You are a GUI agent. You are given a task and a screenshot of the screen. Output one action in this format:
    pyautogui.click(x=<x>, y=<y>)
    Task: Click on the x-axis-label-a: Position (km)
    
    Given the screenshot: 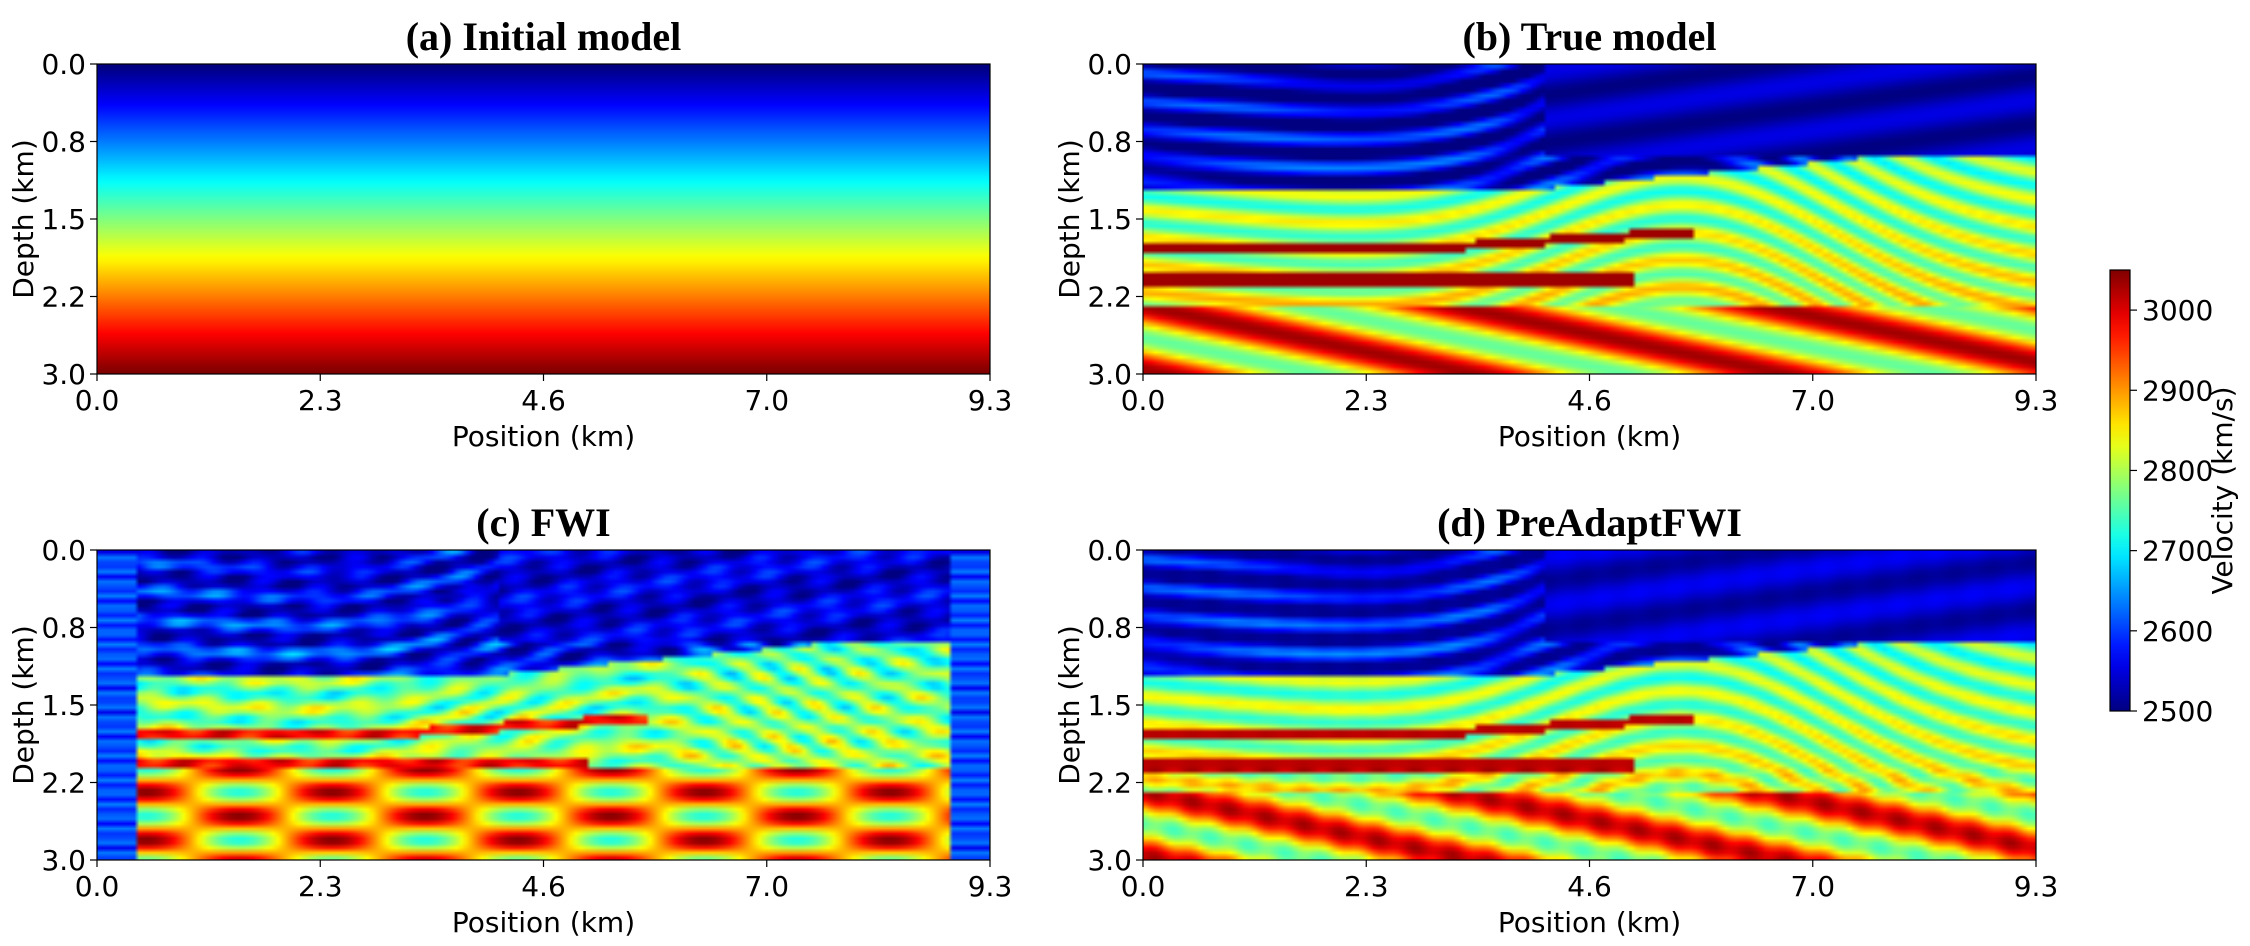 What is the action you would take?
    pyautogui.click(x=543, y=436)
    